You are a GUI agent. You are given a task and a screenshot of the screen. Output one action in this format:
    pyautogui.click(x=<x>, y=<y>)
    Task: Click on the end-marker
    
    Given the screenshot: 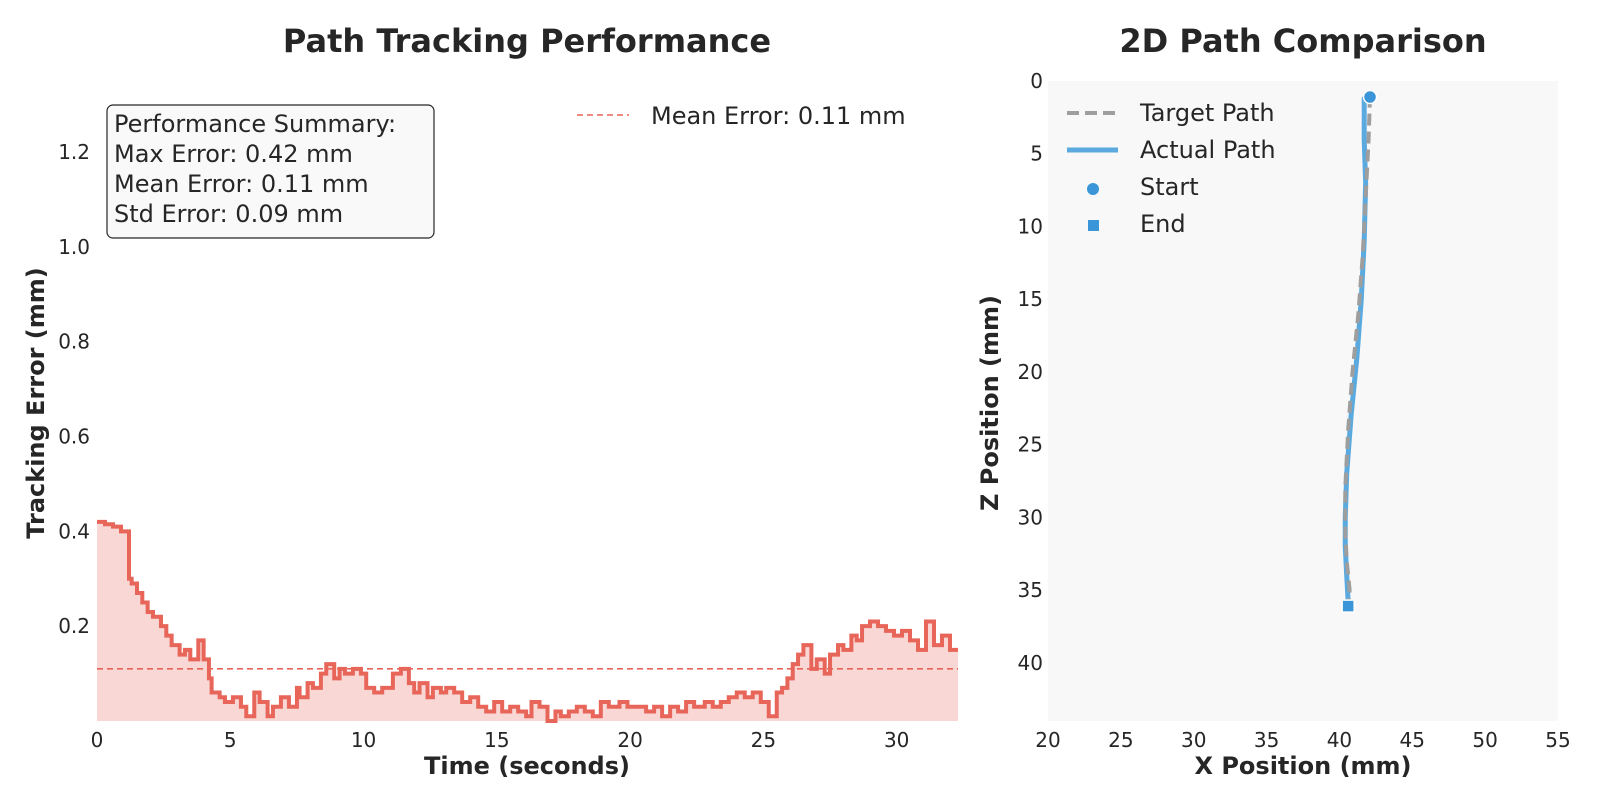 What is the action you would take?
    pyautogui.click(x=1348, y=606)
    